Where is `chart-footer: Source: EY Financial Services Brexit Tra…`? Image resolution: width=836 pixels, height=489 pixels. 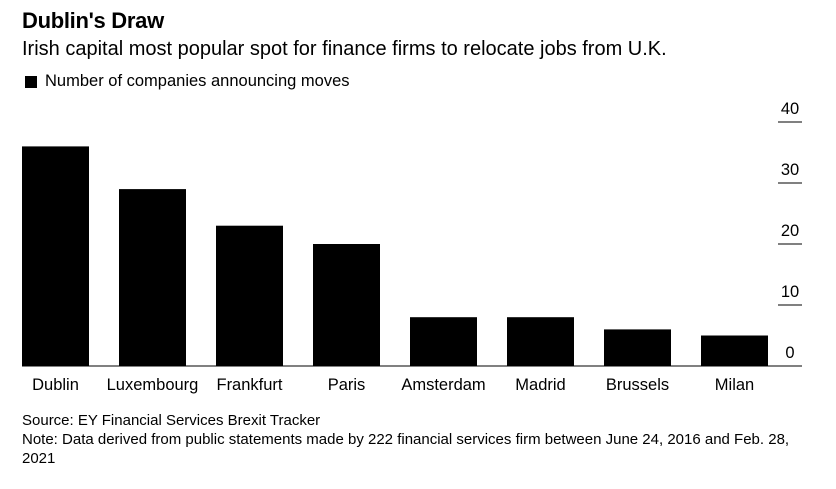
chart-footer: Source: EY Financial Services Brexit Tra… is located at coordinates (422, 439).